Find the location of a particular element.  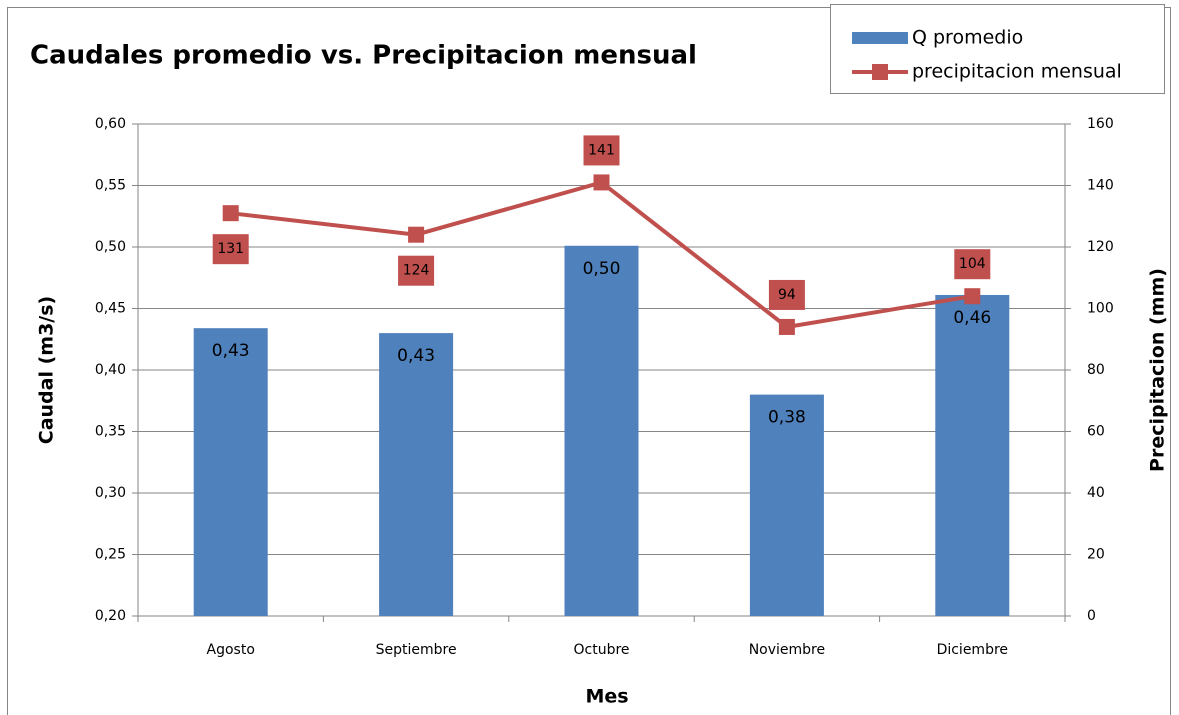

x-tick-label: Octubre is located at coordinates (601, 650).